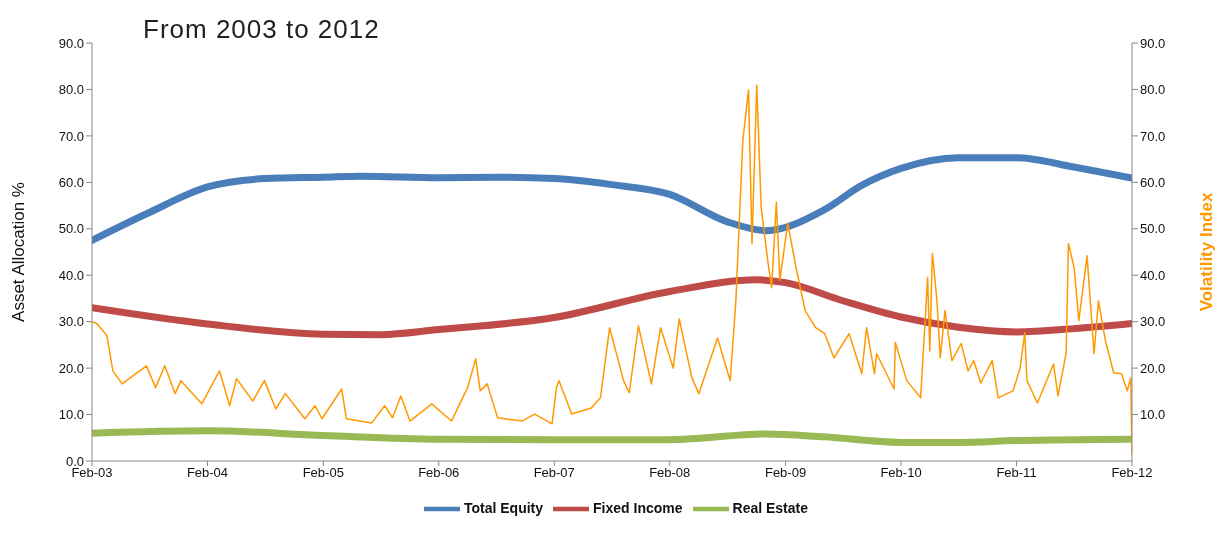 This screenshot has height=535, width=1226. I want to click on y2-tick-label: 20.0, so click(1153, 368).